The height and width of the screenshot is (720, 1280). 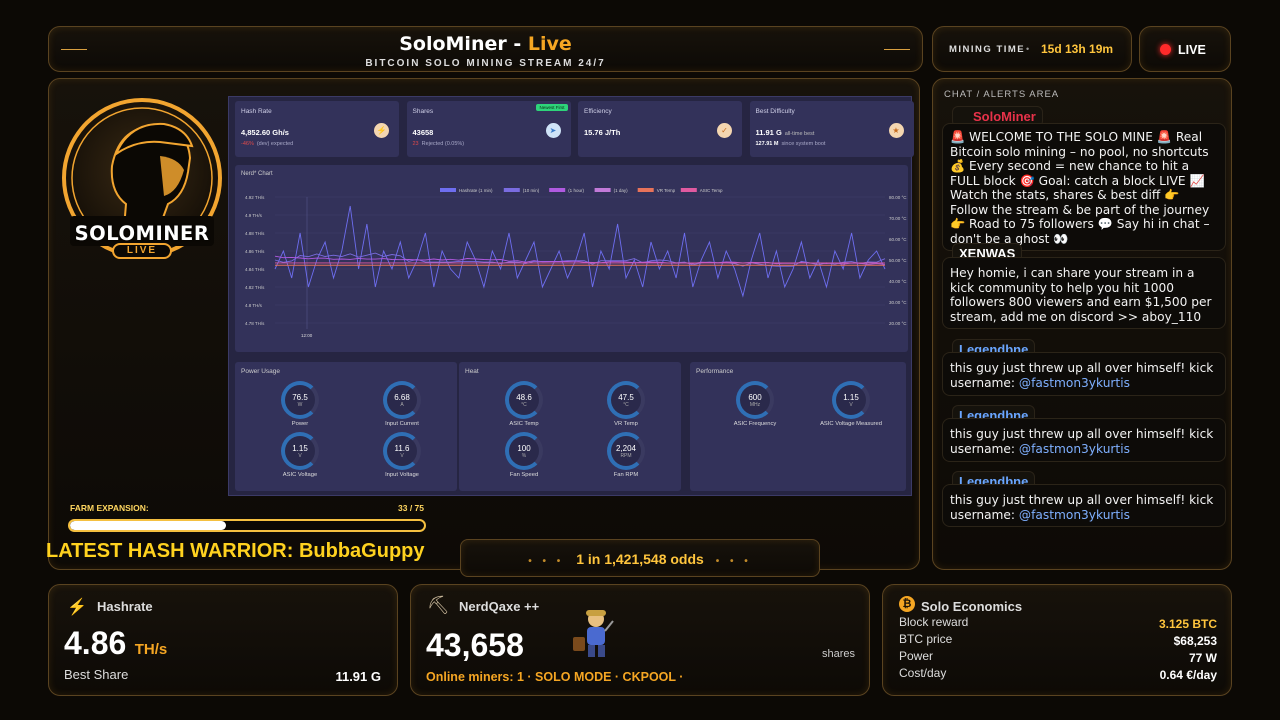 I want to click on economics-row-value: 77 W, so click(x=1202, y=658).